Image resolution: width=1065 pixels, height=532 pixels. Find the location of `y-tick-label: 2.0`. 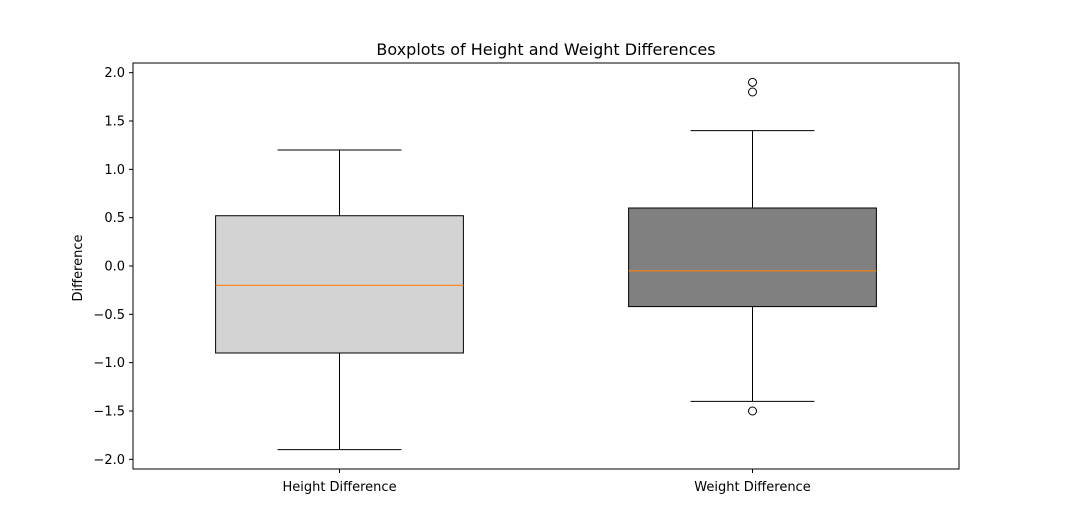

y-tick-label: 2.0 is located at coordinates (114, 73).